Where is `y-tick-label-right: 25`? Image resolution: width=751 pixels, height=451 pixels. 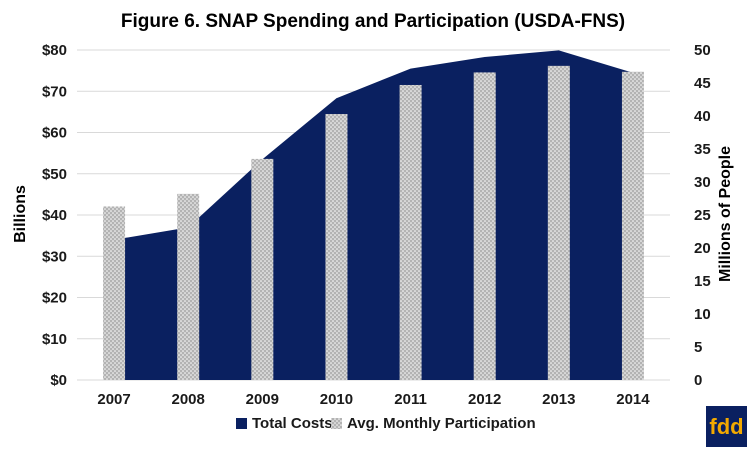
y-tick-label-right: 25 is located at coordinates (702, 215).